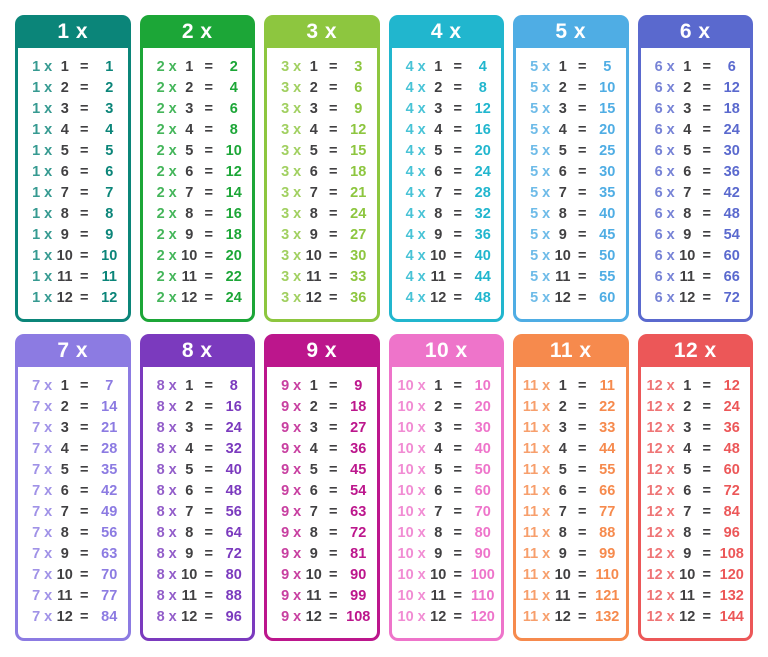 Image resolution: width=768 pixels, height=657 pixels. What do you see at coordinates (660, 470) in the screenshot?
I see `multiplier-and-times-symbol: 12 x` at bounding box center [660, 470].